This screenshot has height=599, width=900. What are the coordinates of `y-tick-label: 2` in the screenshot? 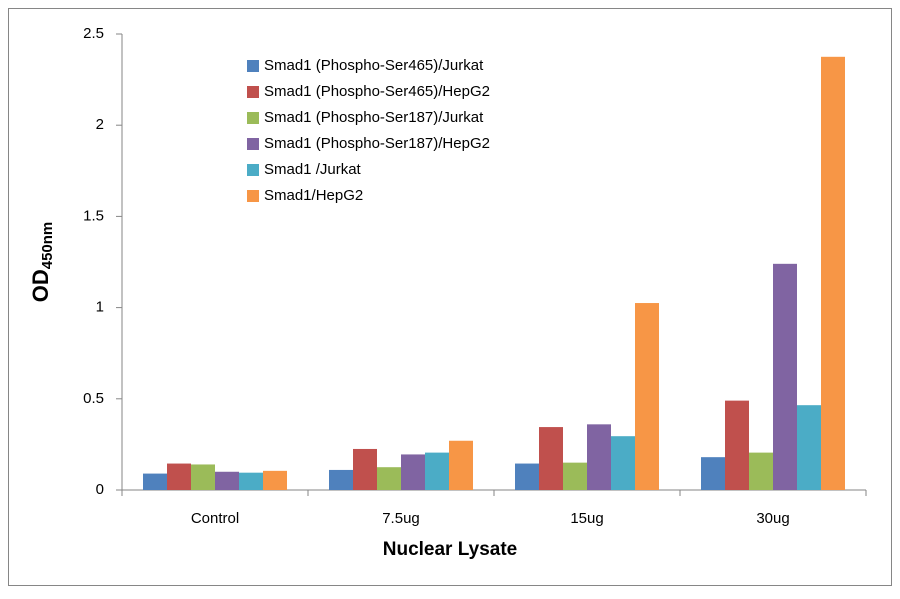 It's located at (100, 124).